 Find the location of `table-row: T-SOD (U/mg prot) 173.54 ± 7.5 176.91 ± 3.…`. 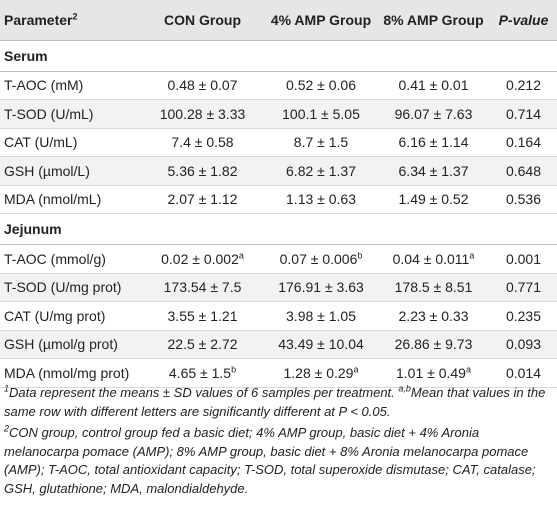

table-row: T-SOD (U/mg prot) 173.54 ± 7.5 176.91 ± 3.… is located at coordinates (278, 287).